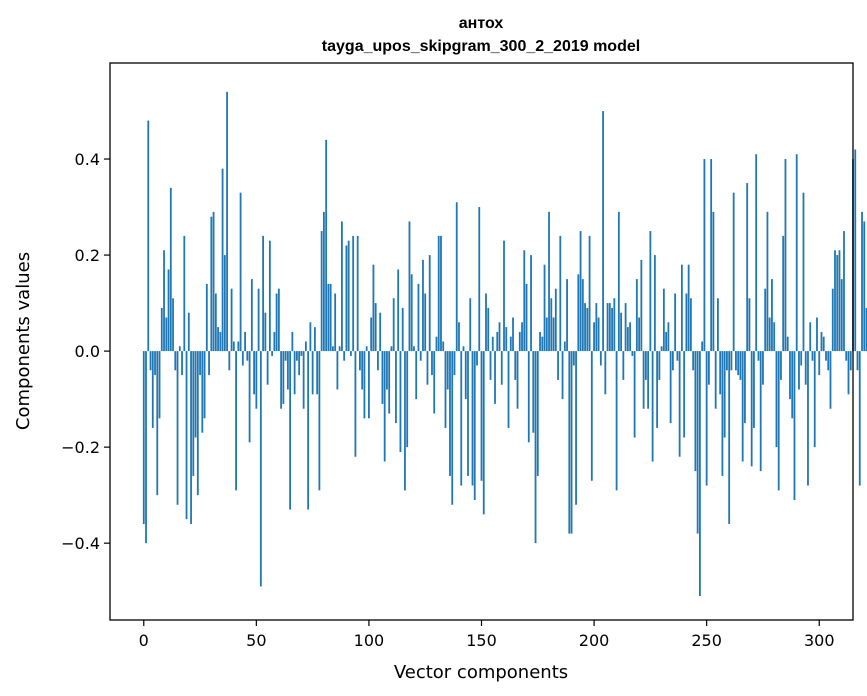 This screenshot has width=867, height=696. Describe the element at coordinates (594, 640) in the screenshot. I see `x-tick-label: 200` at that location.